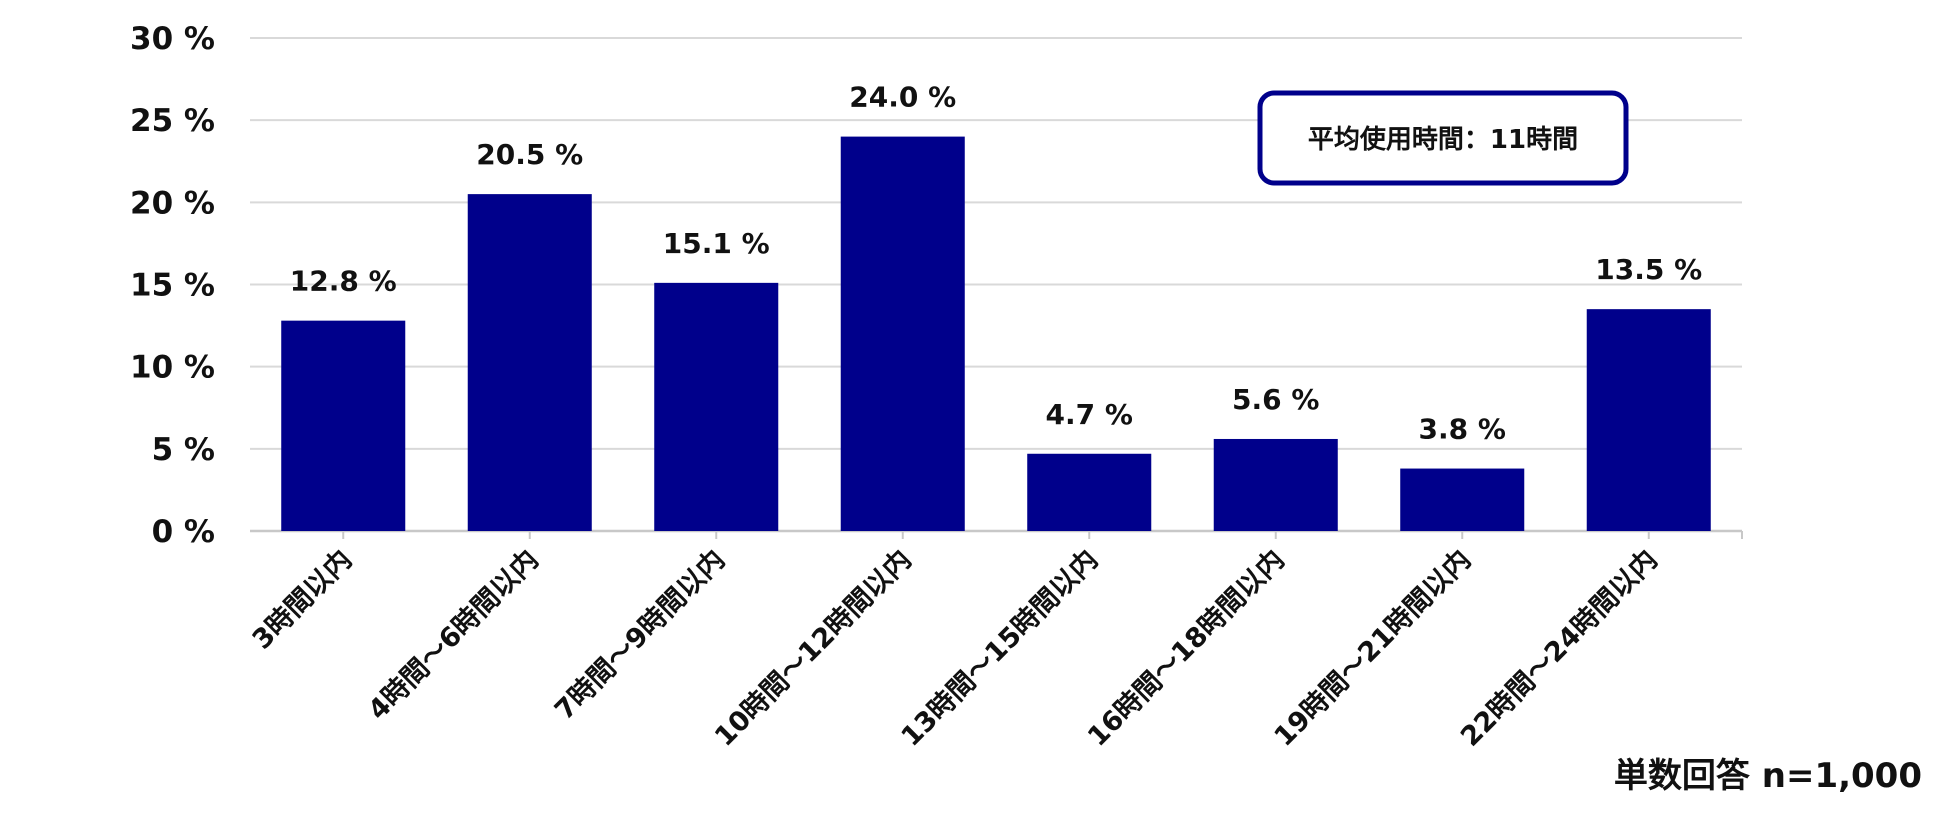 The image size is (1950, 813). Describe the element at coordinates (183, 450) in the screenshot. I see `y-tick-label: 5 %` at that location.